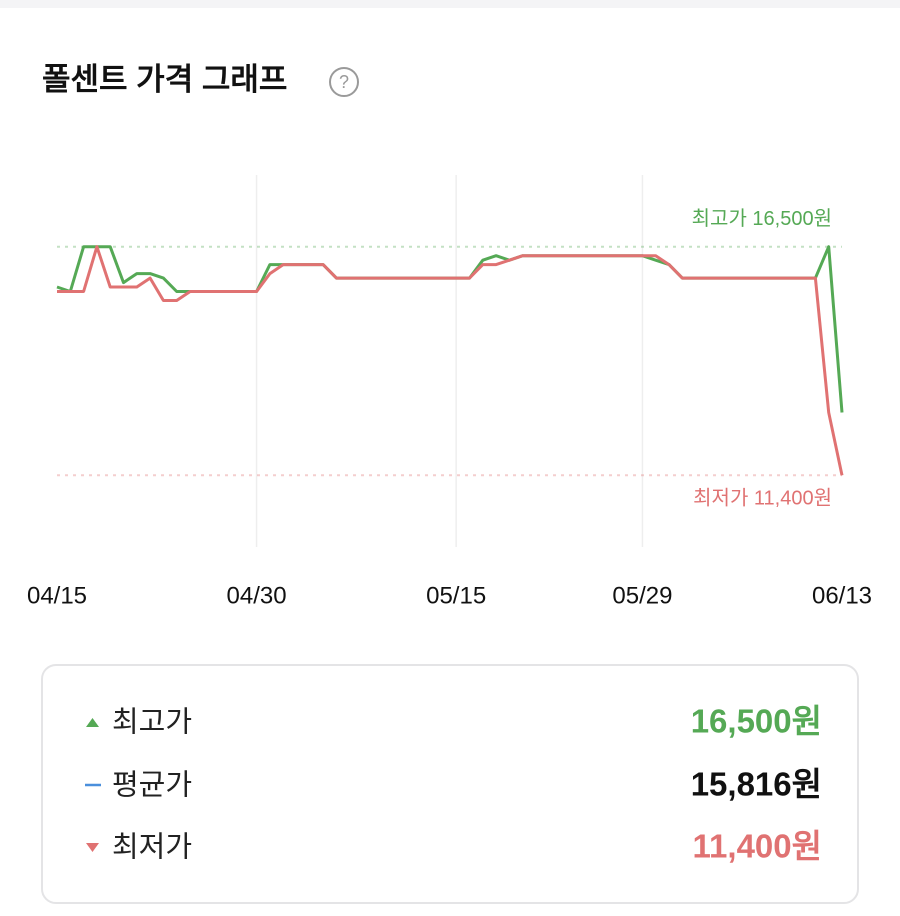 The image size is (900, 916). What do you see at coordinates (257, 595) in the screenshot?
I see `x-tick-label: 04/30` at bounding box center [257, 595].